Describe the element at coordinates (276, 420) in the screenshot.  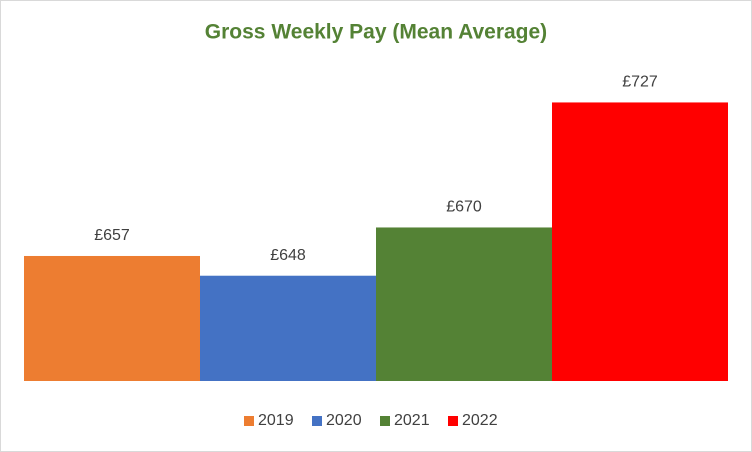
I see `legend-label: 2019` at that location.